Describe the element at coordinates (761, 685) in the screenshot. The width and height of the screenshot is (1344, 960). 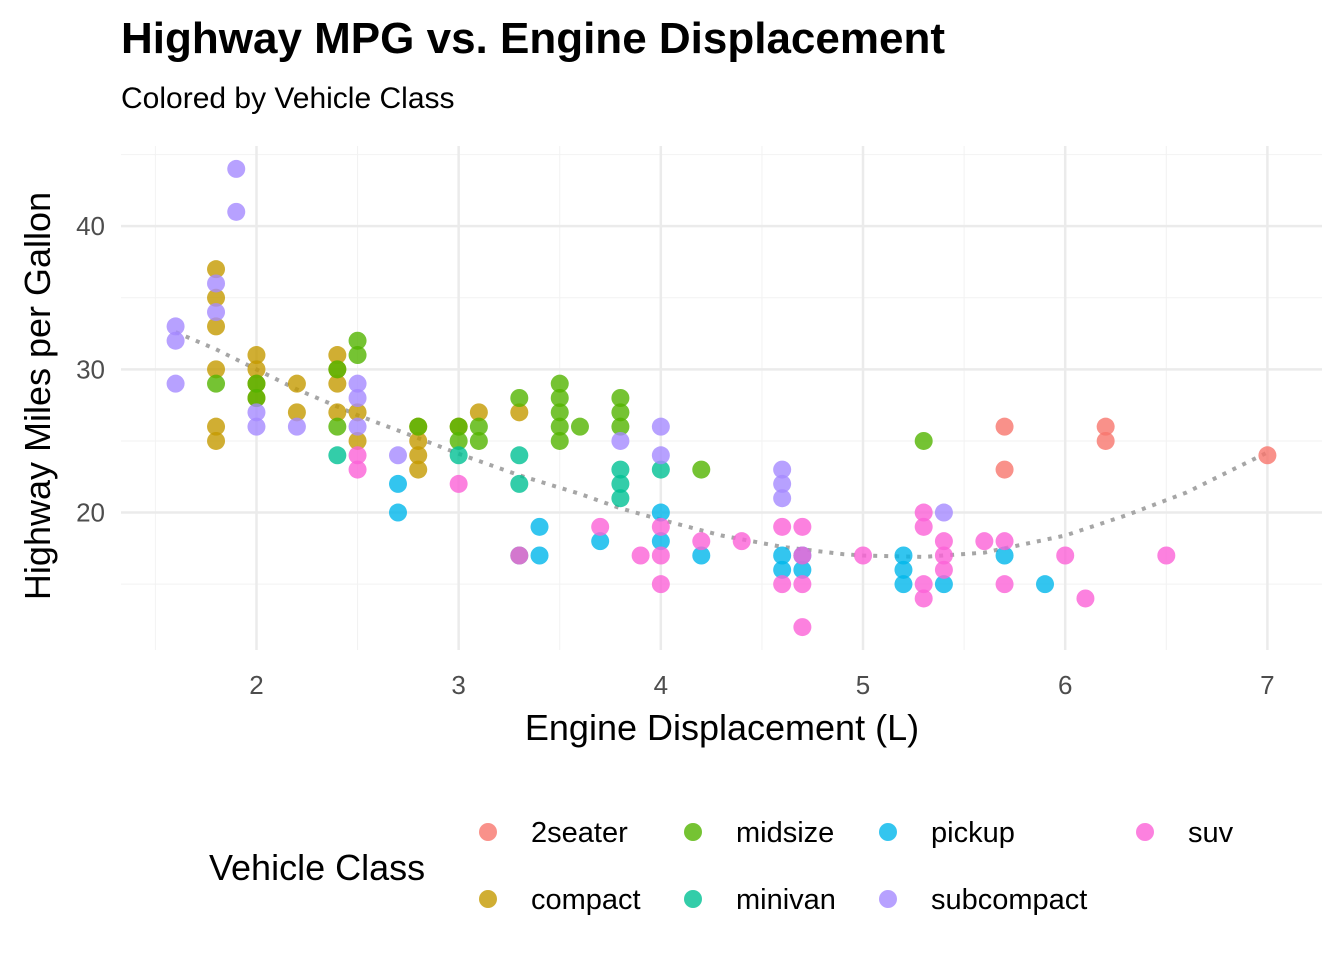
I see `x-axis-ticks: 2 3 4 5 6 7` at that location.